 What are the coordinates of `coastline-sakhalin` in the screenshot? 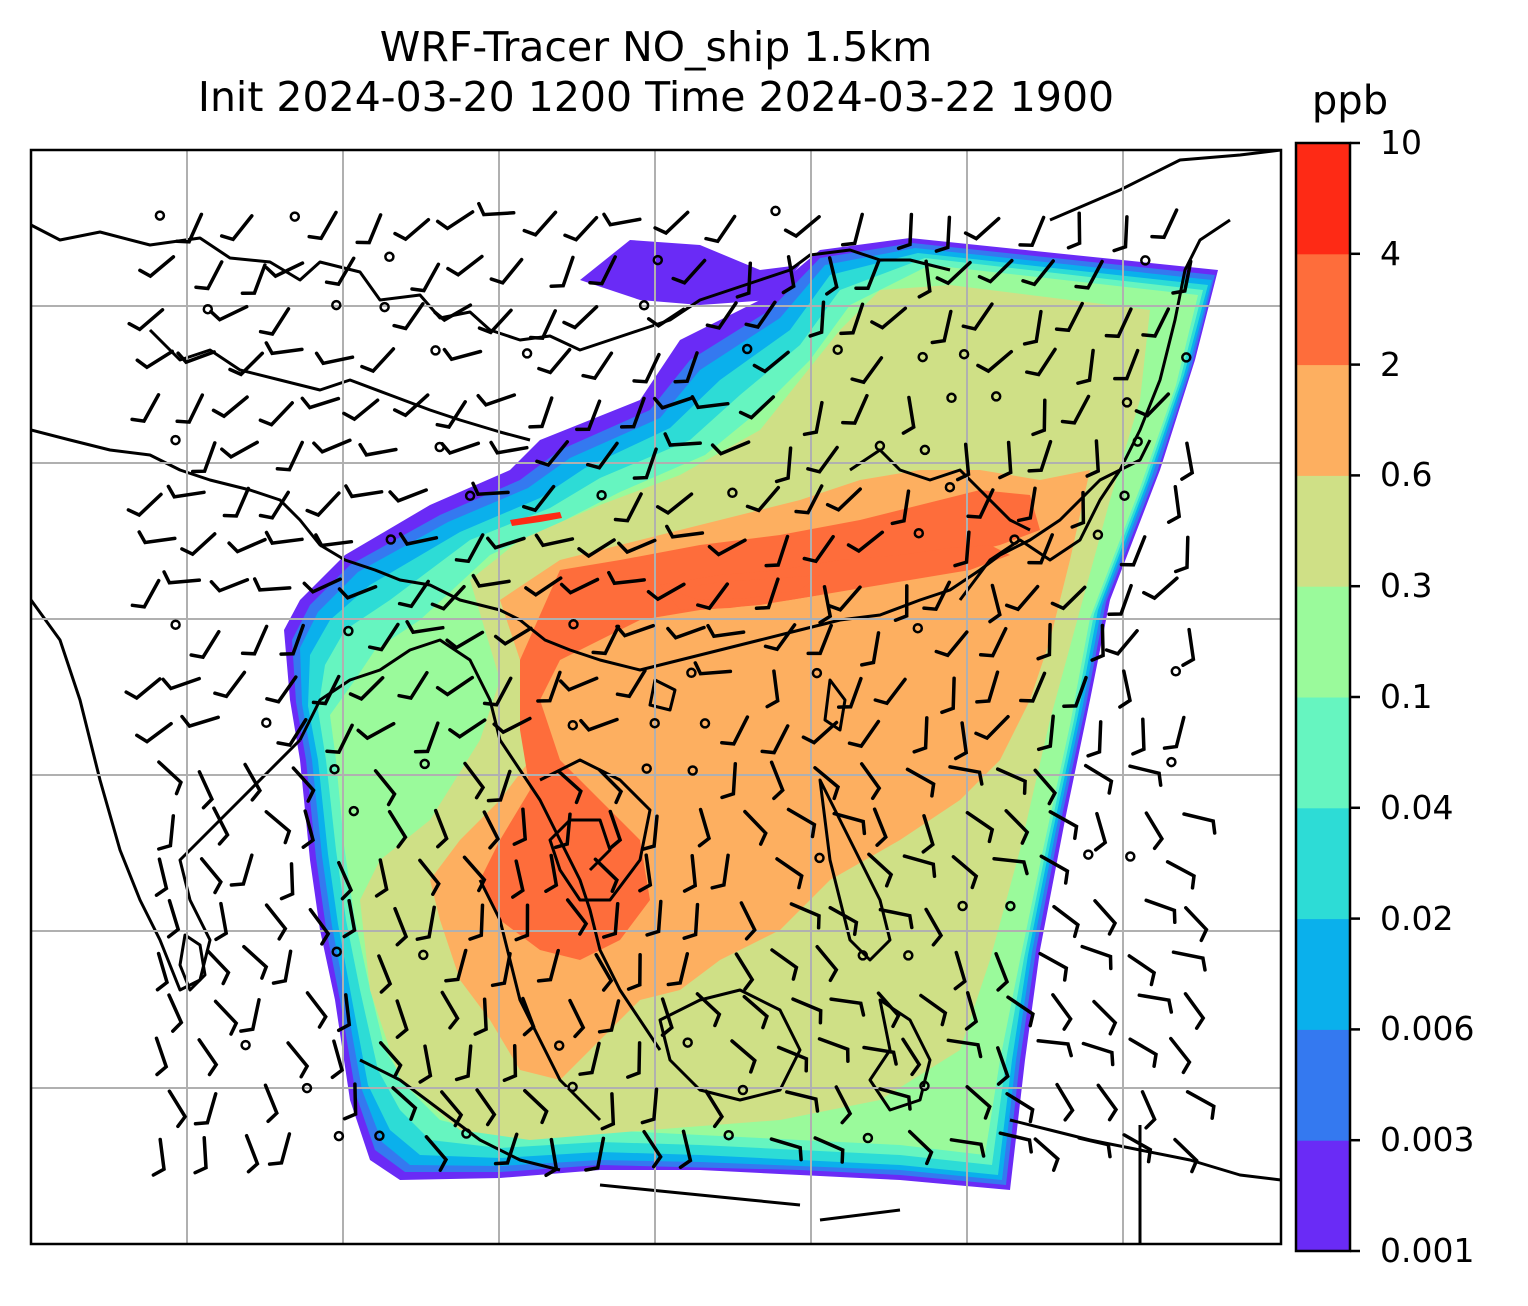 It's located at (1165, 186).